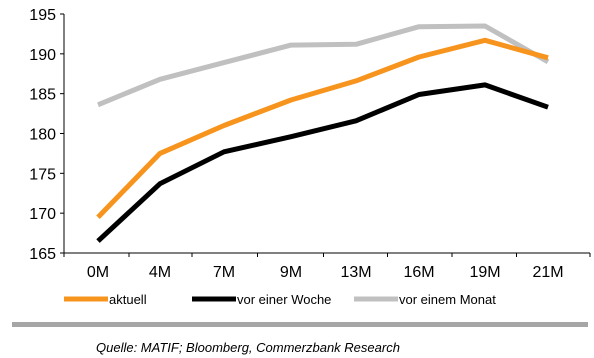 This screenshot has height=358, width=594. What do you see at coordinates (42, 55) in the screenshot?
I see `y-tick-label: 190` at bounding box center [42, 55].